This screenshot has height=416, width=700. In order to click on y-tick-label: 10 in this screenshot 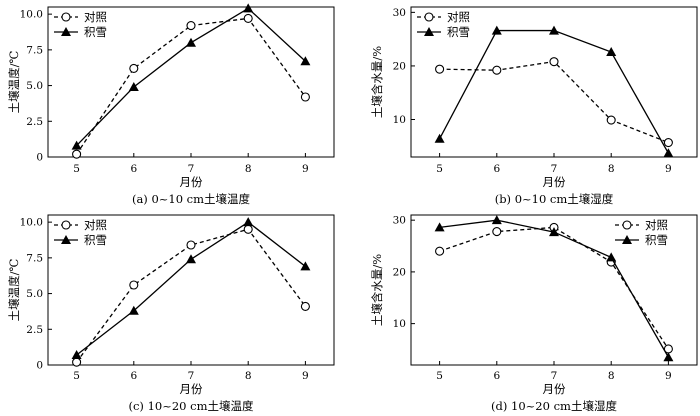, I will do `click(399, 324)`.